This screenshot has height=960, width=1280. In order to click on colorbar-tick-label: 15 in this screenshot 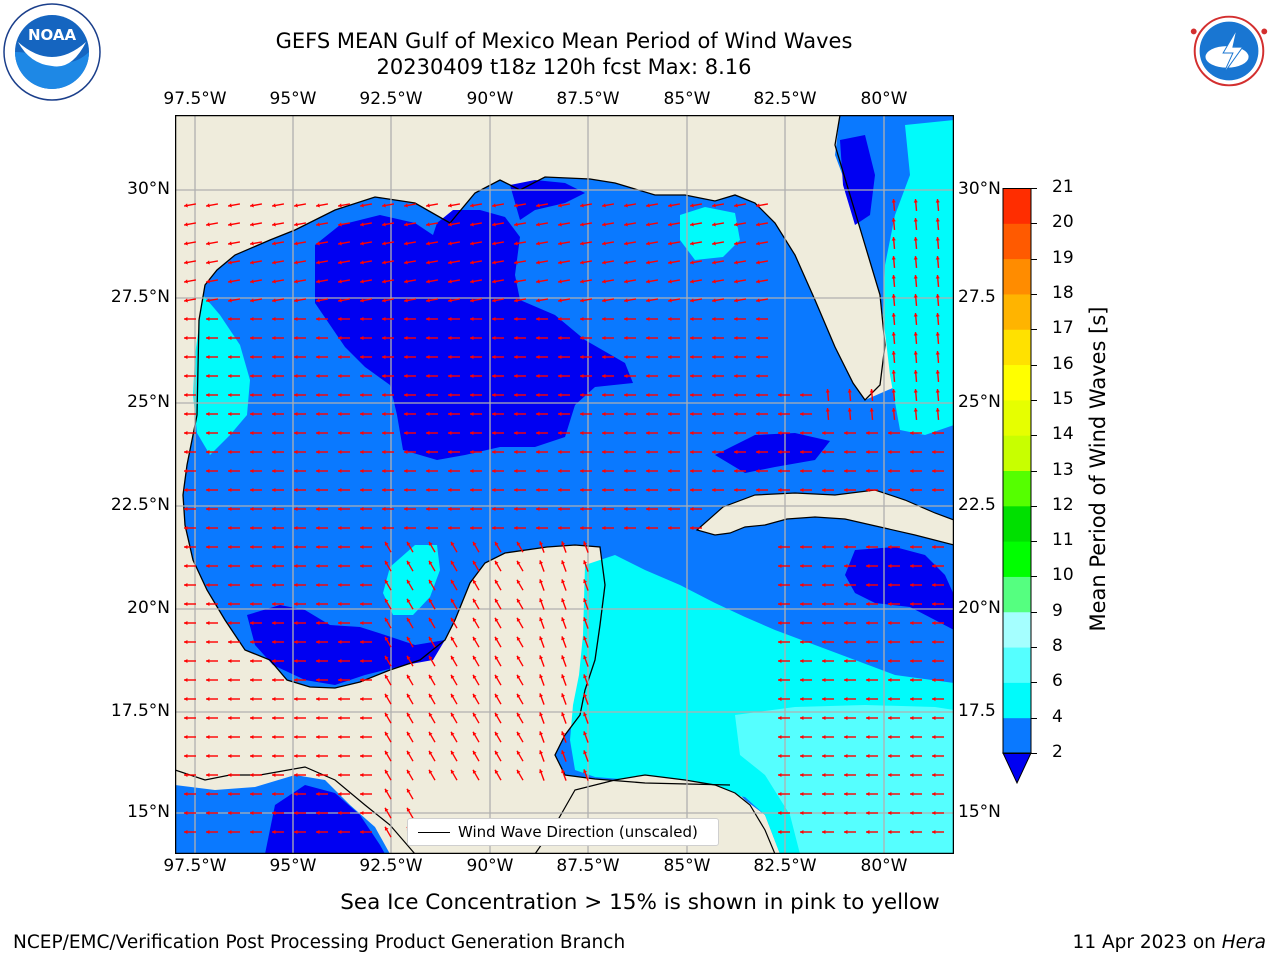, I will do `click(1063, 398)`.